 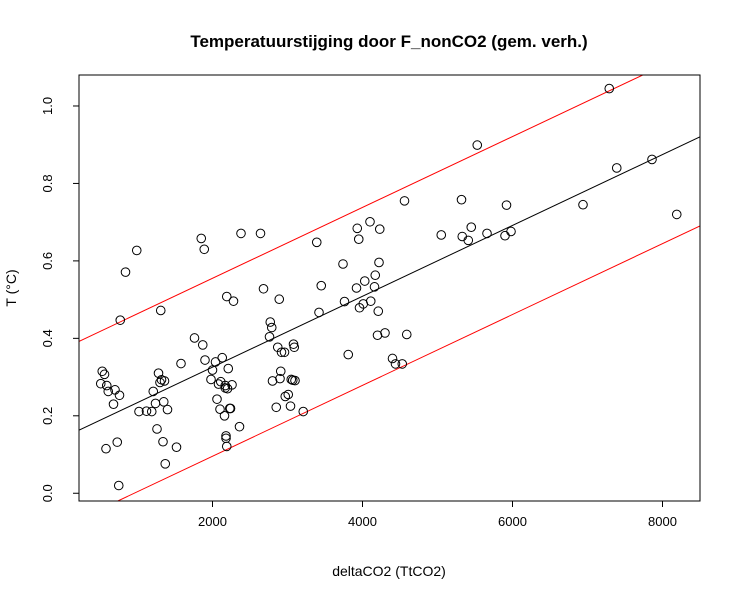 I want to click on y-tick-label: 0.8, so click(x=47, y=183).